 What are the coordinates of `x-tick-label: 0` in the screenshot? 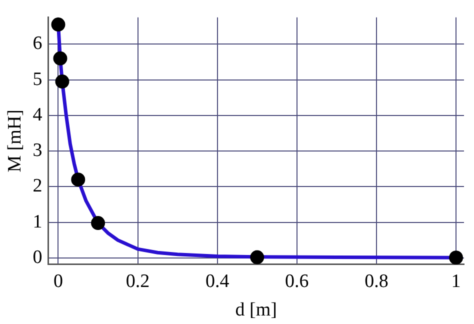 It's located at (58, 281).